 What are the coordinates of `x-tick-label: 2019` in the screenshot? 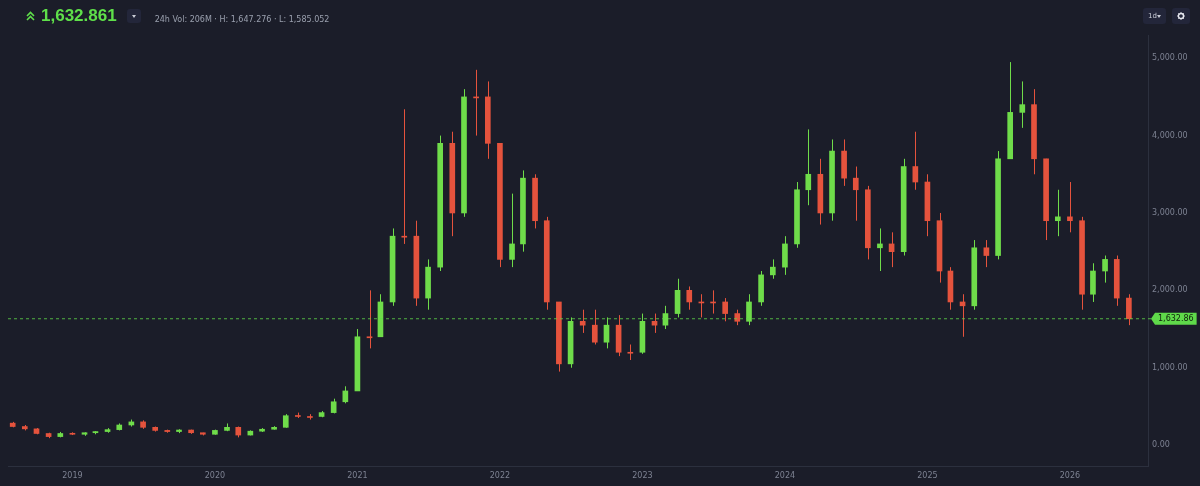 It's located at (72, 475).